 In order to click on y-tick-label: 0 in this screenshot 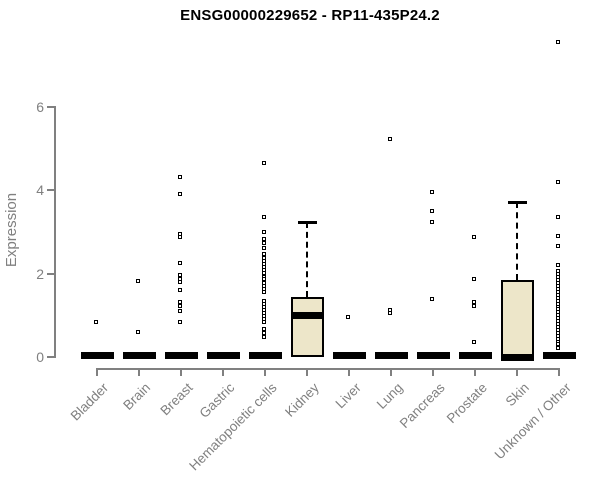, I will do `click(40, 357)`.